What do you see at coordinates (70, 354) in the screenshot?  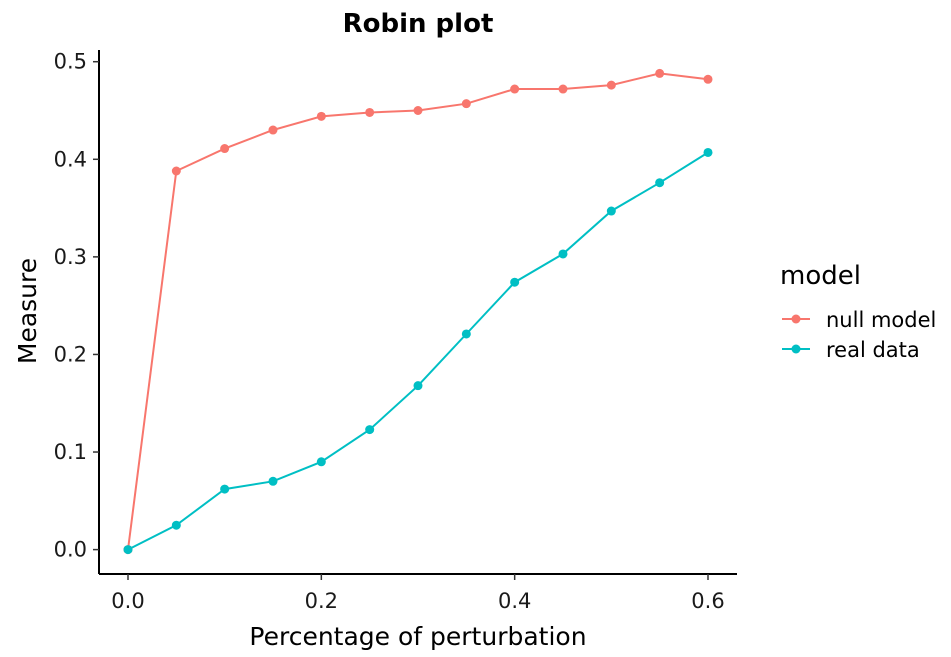 I see `y-tick-label: 0.2` at bounding box center [70, 354].